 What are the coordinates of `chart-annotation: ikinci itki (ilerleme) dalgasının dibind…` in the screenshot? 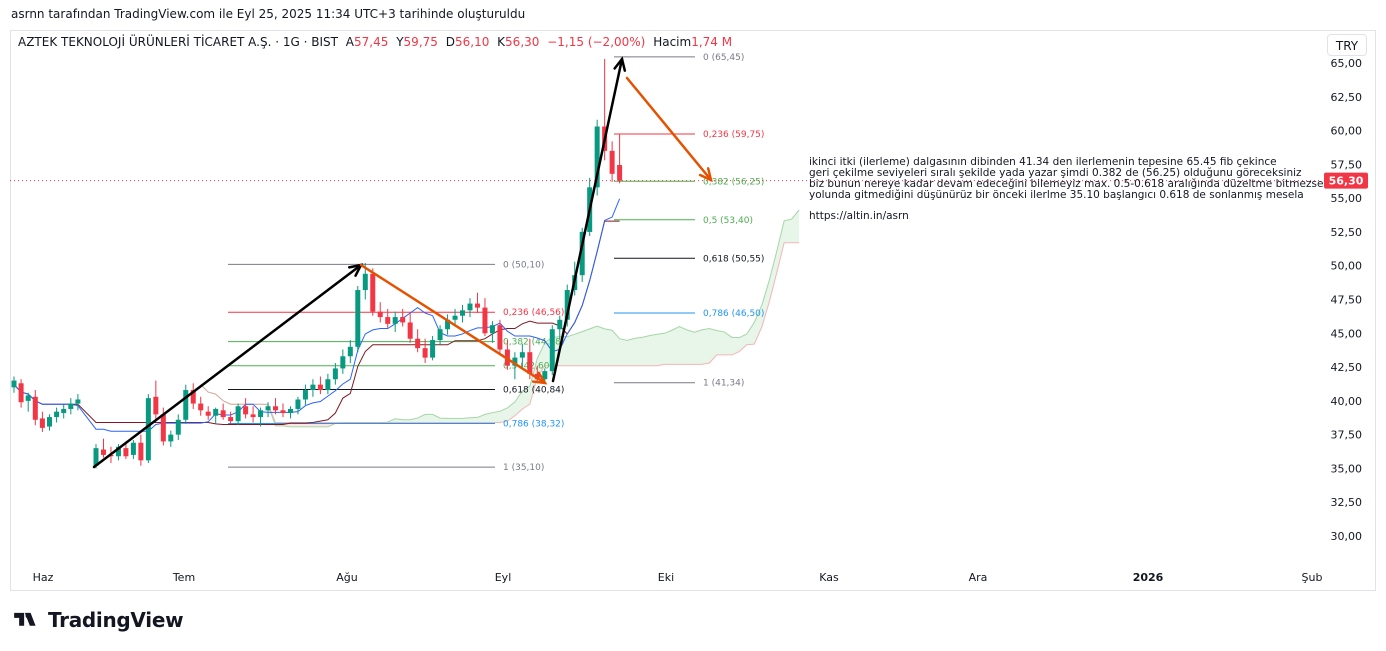 It's located at (1066, 189).